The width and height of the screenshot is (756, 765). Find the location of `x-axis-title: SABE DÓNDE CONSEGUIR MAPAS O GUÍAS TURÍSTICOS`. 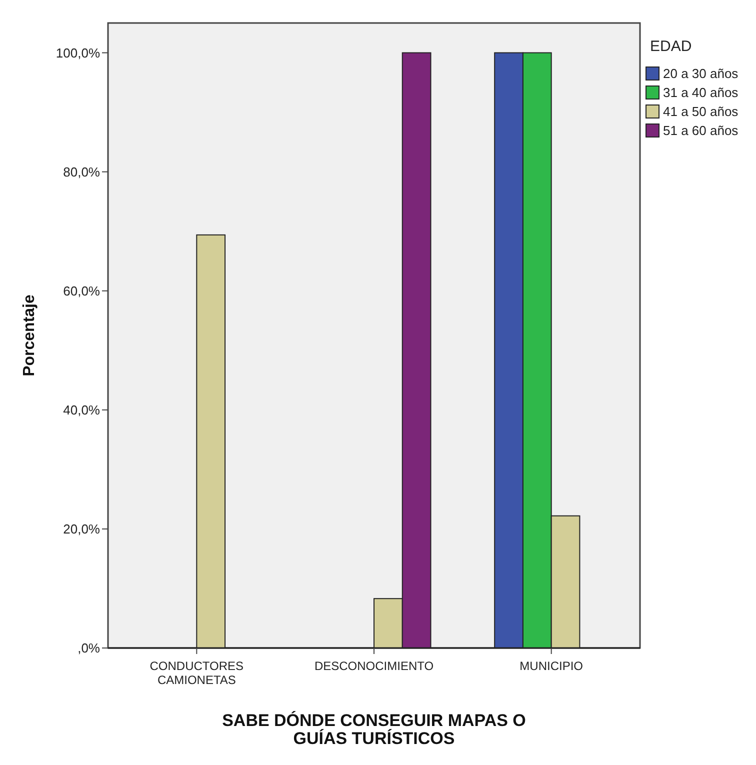

x-axis-title: SABE DÓNDE CONSEGUIR MAPAS O GUÍAS TURÍSTICOS is located at coordinates (374, 729).